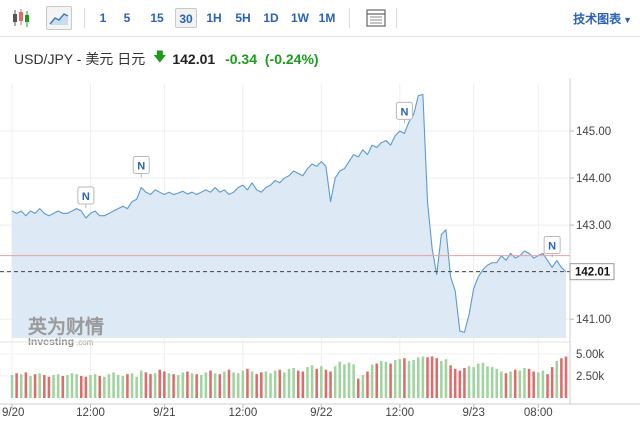 The image size is (640, 436). I want to click on tech-chart-link: 技术图表 ▼, so click(602, 18).